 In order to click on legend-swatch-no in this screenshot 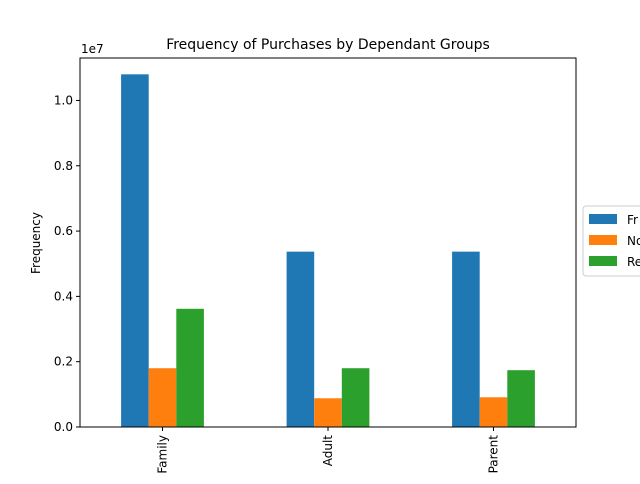, I will do `click(603, 240)`.